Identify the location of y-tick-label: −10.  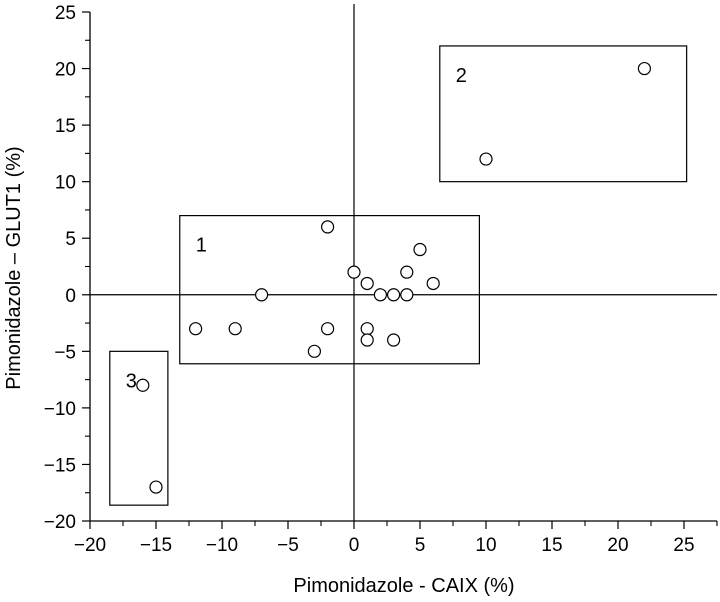
(60, 409).